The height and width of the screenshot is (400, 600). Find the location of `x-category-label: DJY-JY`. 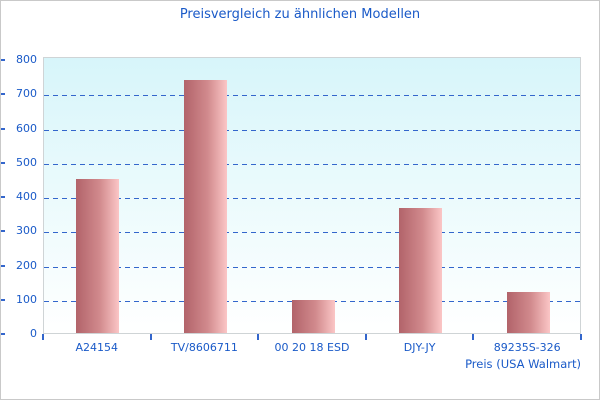

x-category-label: DJY-JY is located at coordinates (419, 347).